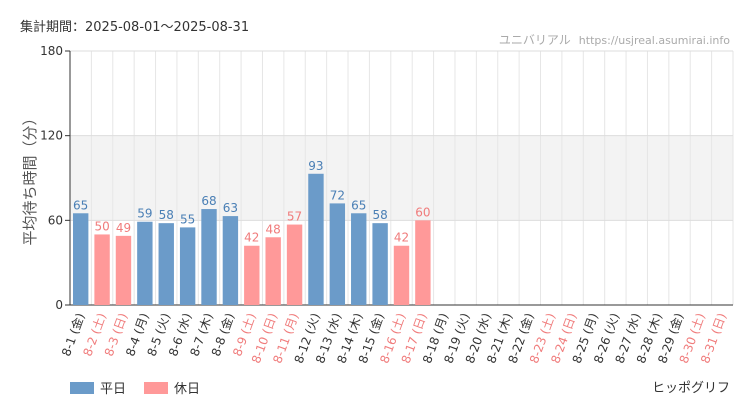 The image size is (750, 410). What do you see at coordinates (534, 40) in the screenshot?
I see `watermark-label: ユニバリアル` at bounding box center [534, 40].